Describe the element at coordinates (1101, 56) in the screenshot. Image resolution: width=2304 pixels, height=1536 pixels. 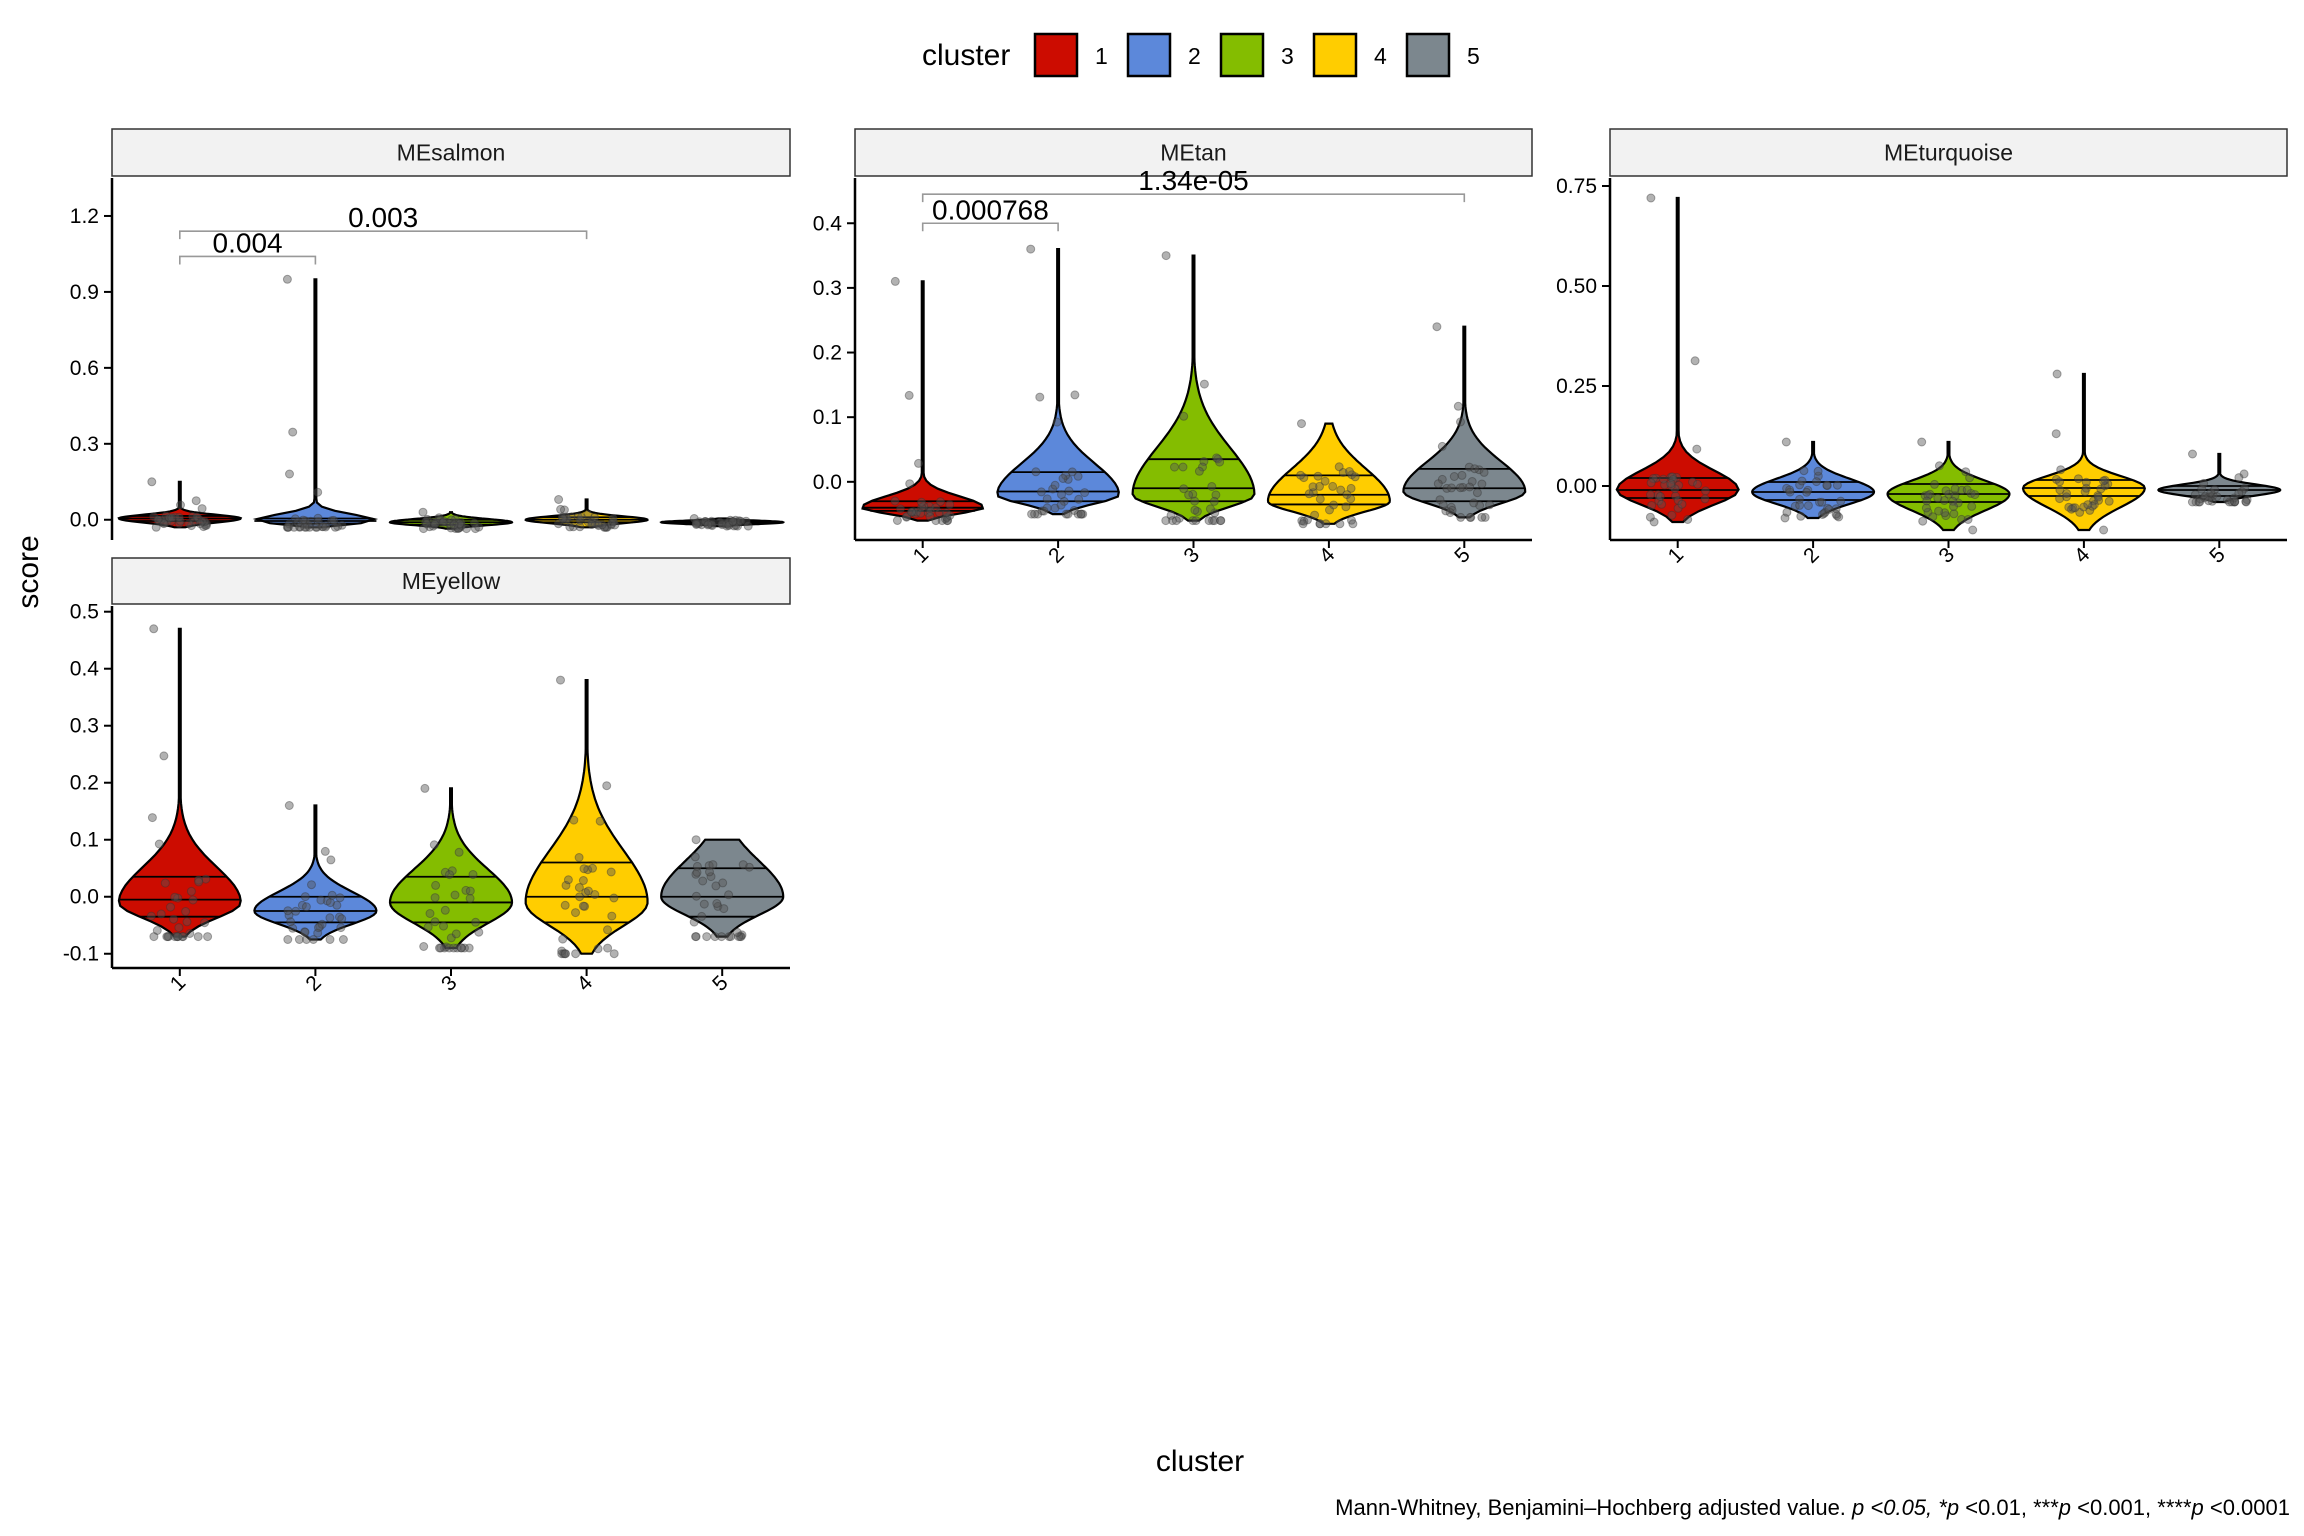
I see `legend-label-1: 1` at that location.